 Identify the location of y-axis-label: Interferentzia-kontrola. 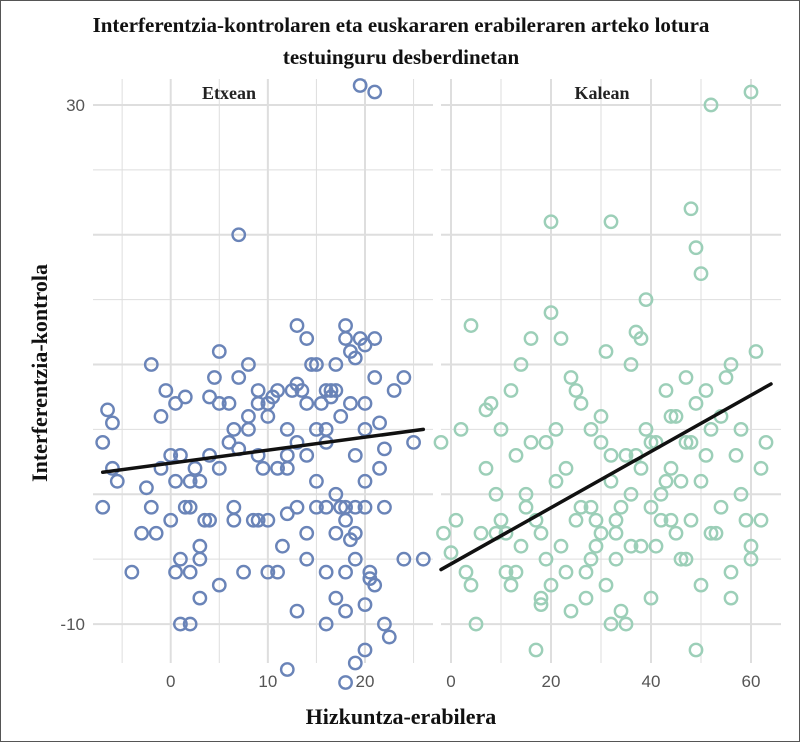
(39, 373).